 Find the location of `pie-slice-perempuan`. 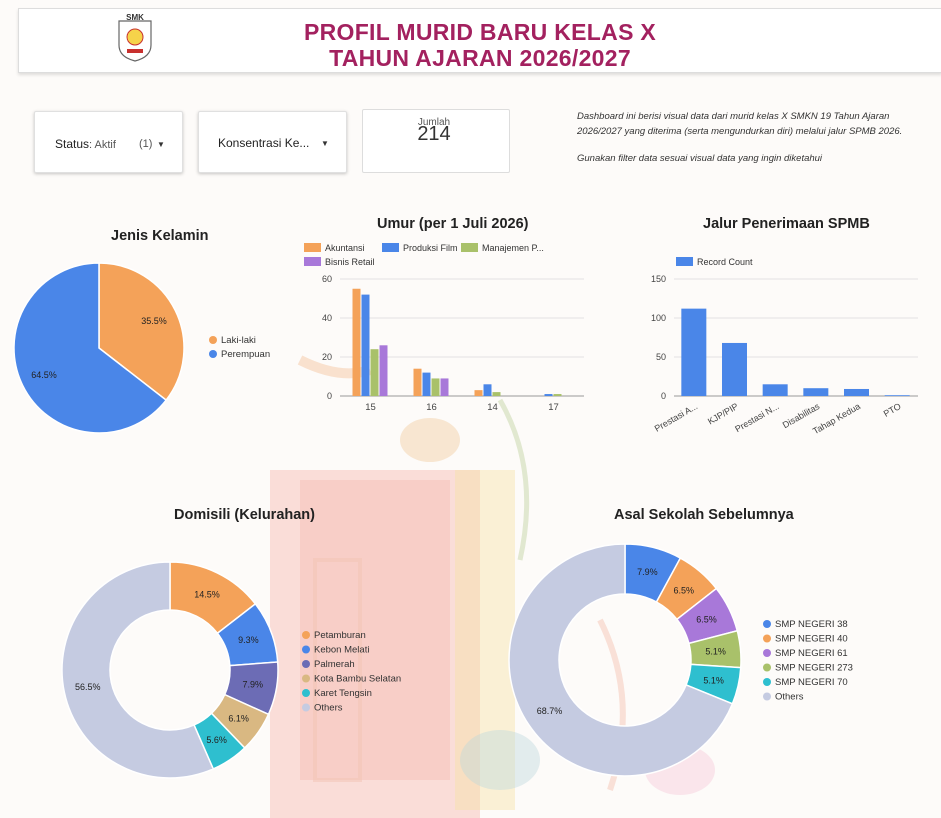

pie-slice-perempuan is located at coordinates (90, 348).